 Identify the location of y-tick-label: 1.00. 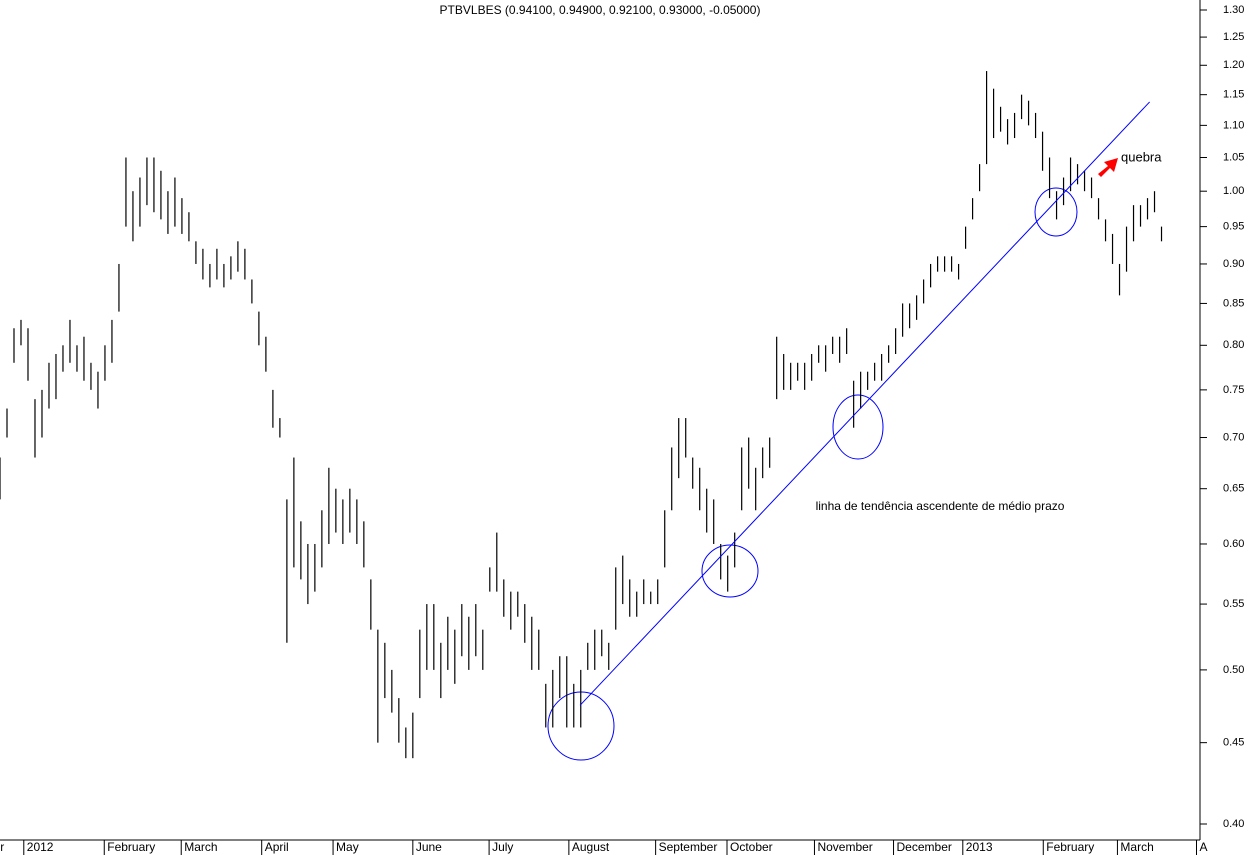
(1233, 191).